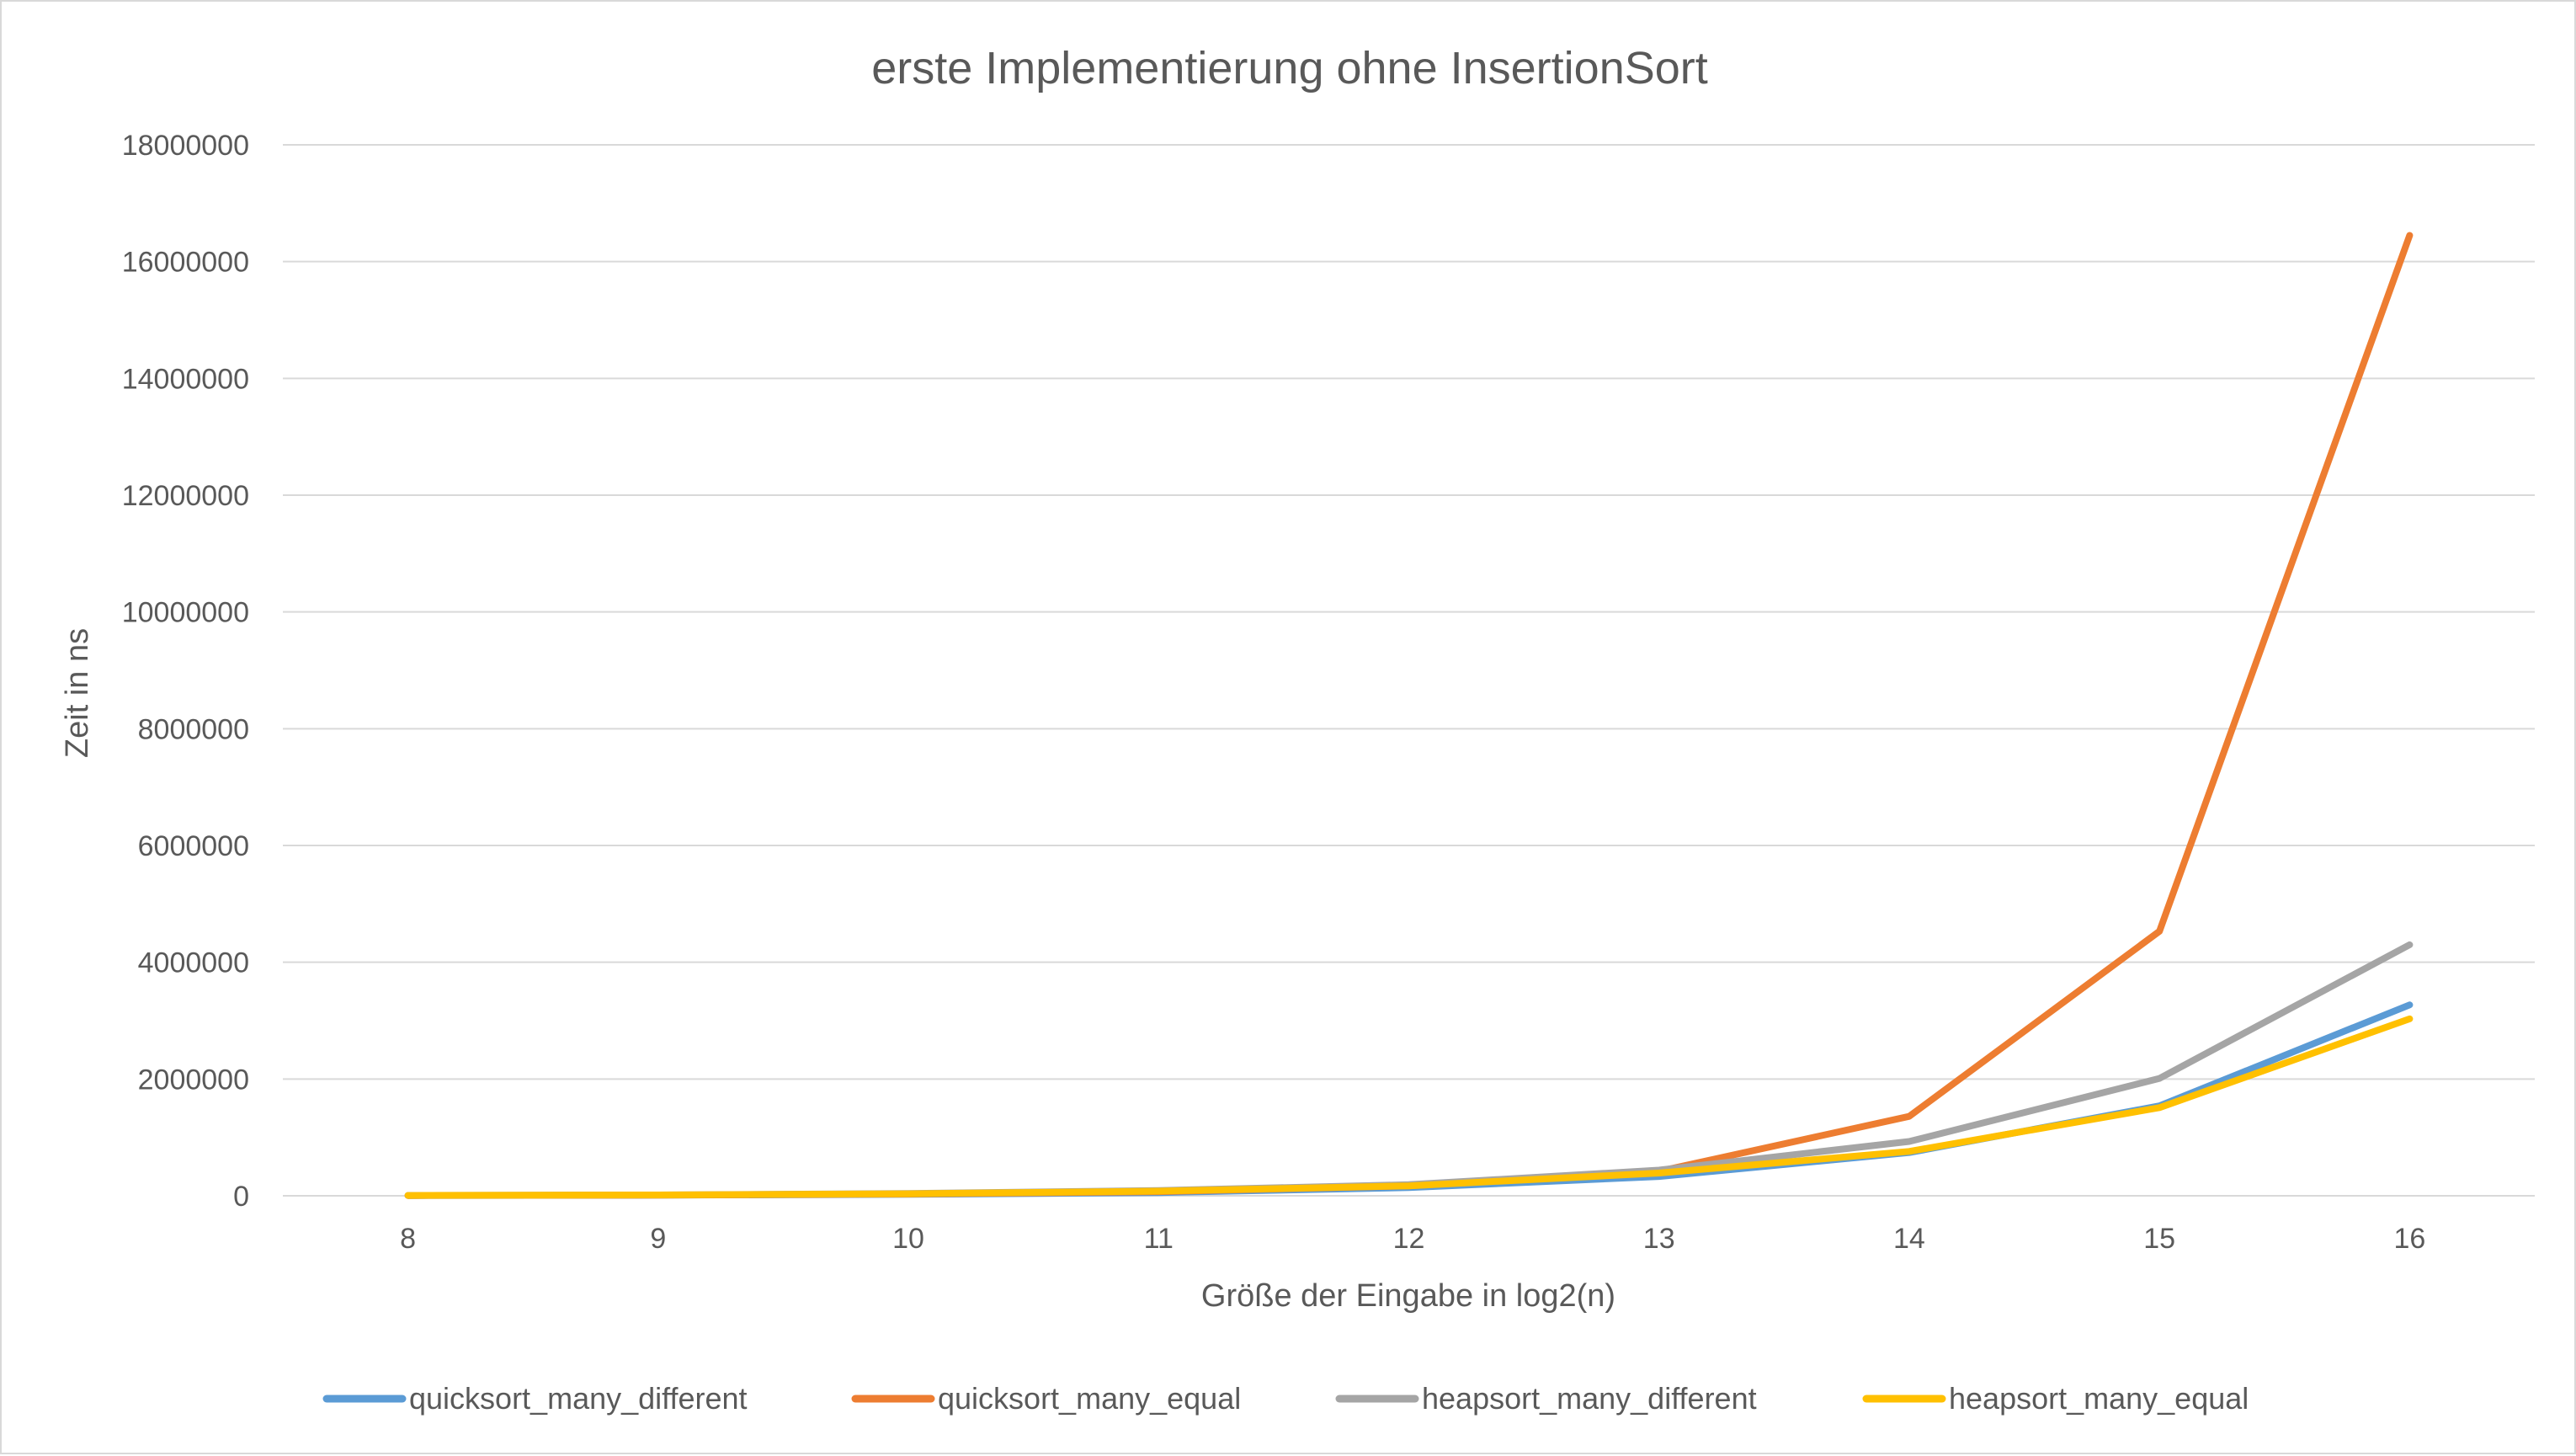  I want to click on chart-title: erste Implementierung ohne InsertionSort, so click(1290, 68).